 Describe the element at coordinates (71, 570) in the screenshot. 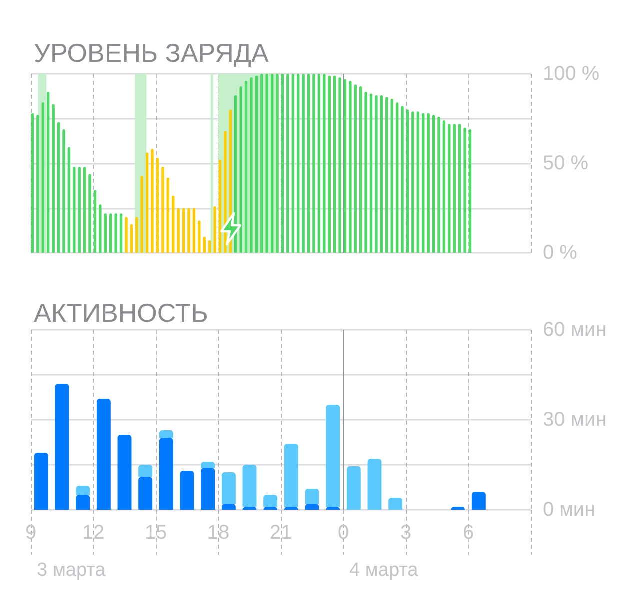

I see `text: 3 марта` at that location.